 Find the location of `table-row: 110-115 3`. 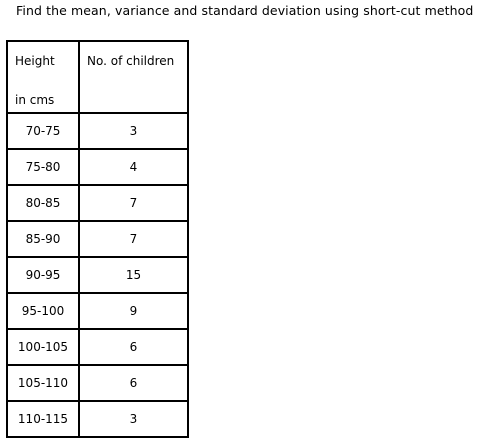

table-row: 110-115 3 is located at coordinates (97, 419).